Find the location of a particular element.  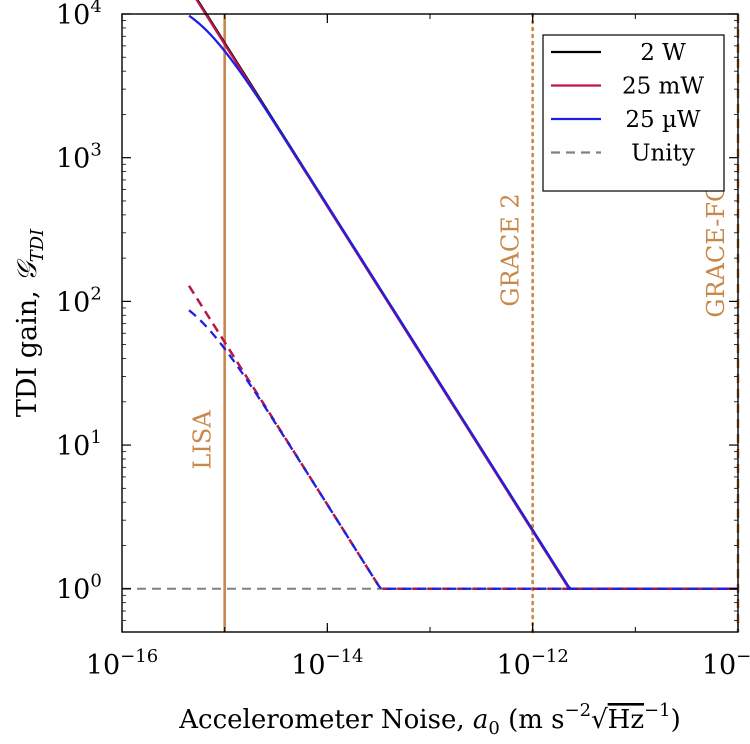

vline-label-grace-fo: GRACE-FO is located at coordinates (716, 249).